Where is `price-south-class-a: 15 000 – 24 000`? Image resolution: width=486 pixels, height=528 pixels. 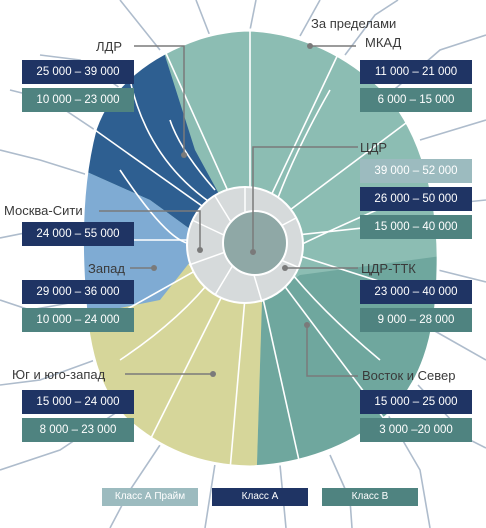 price-south-class-a: 15 000 – 24 000 is located at coordinates (78, 402).